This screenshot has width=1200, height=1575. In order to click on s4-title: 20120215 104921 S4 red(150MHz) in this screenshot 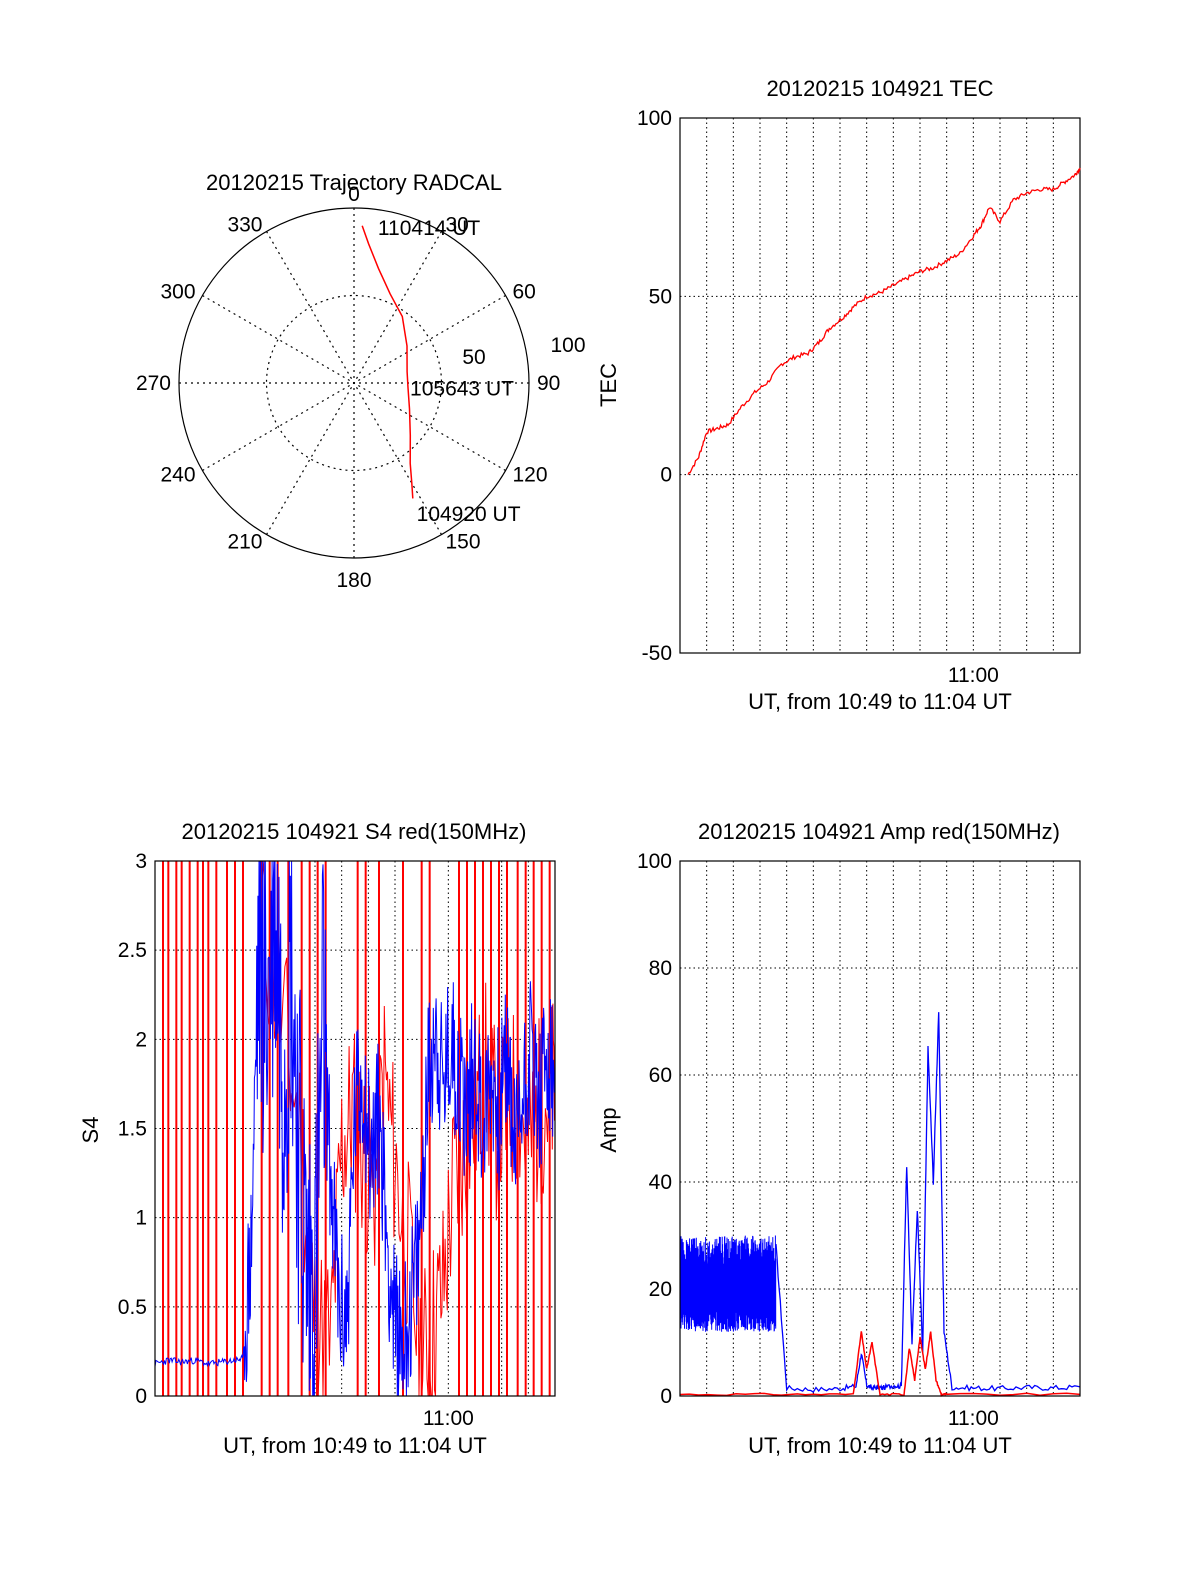, I will do `click(354, 831)`.